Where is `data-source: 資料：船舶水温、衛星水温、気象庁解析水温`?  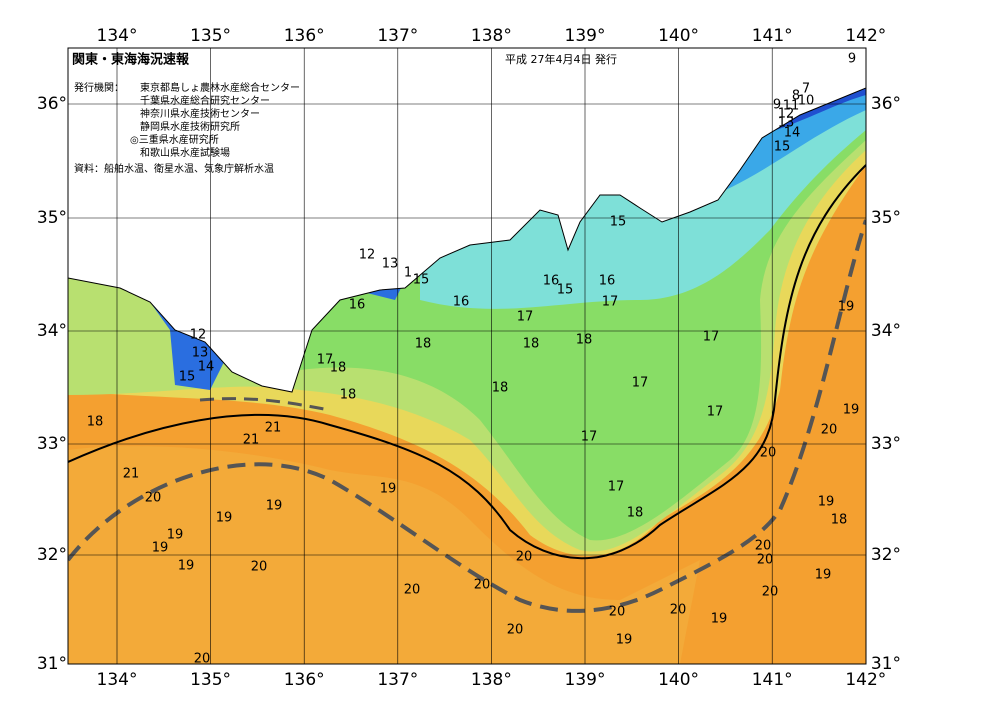
data-source: 資料：船舶水温、衛星水温、気象庁解析水温 is located at coordinates (174, 168).